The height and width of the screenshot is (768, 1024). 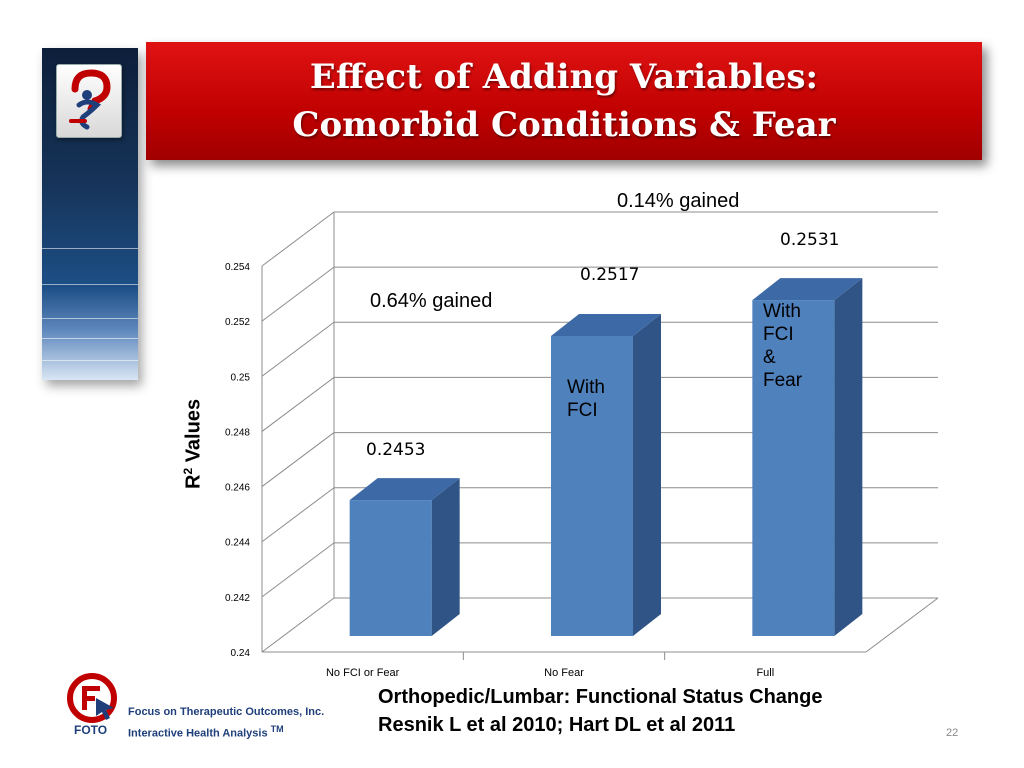 What do you see at coordinates (431, 301) in the screenshot?
I see `annotation-gain-1: 0.64% gained` at bounding box center [431, 301].